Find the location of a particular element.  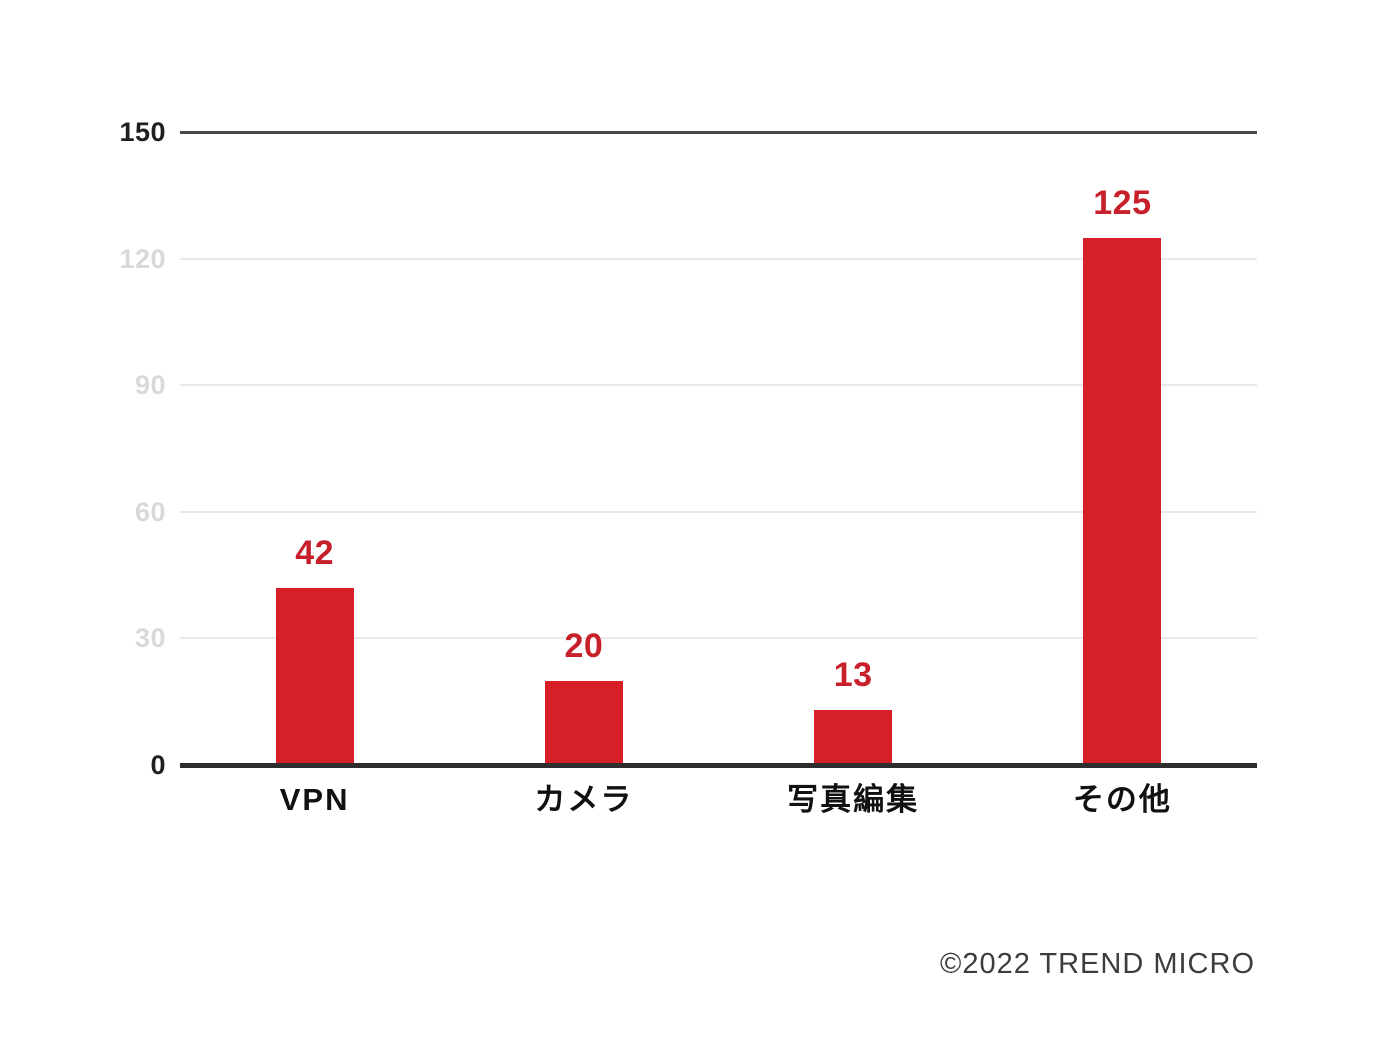

x-axis-line is located at coordinates (718, 765).